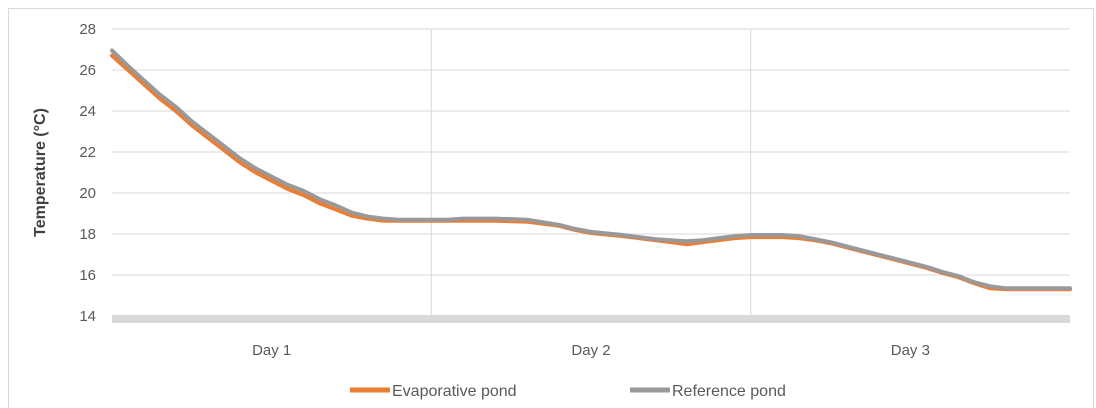 The image size is (1096, 408). What do you see at coordinates (87, 111) in the screenshot?
I see `y-tick-label: 24` at bounding box center [87, 111].